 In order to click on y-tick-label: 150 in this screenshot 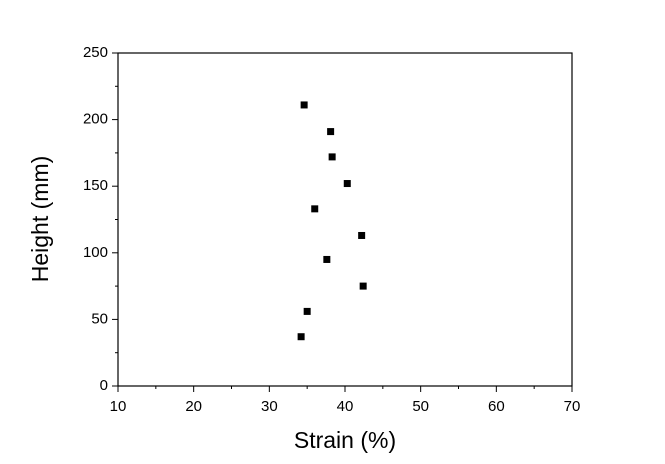, I will do `click(95, 185)`.